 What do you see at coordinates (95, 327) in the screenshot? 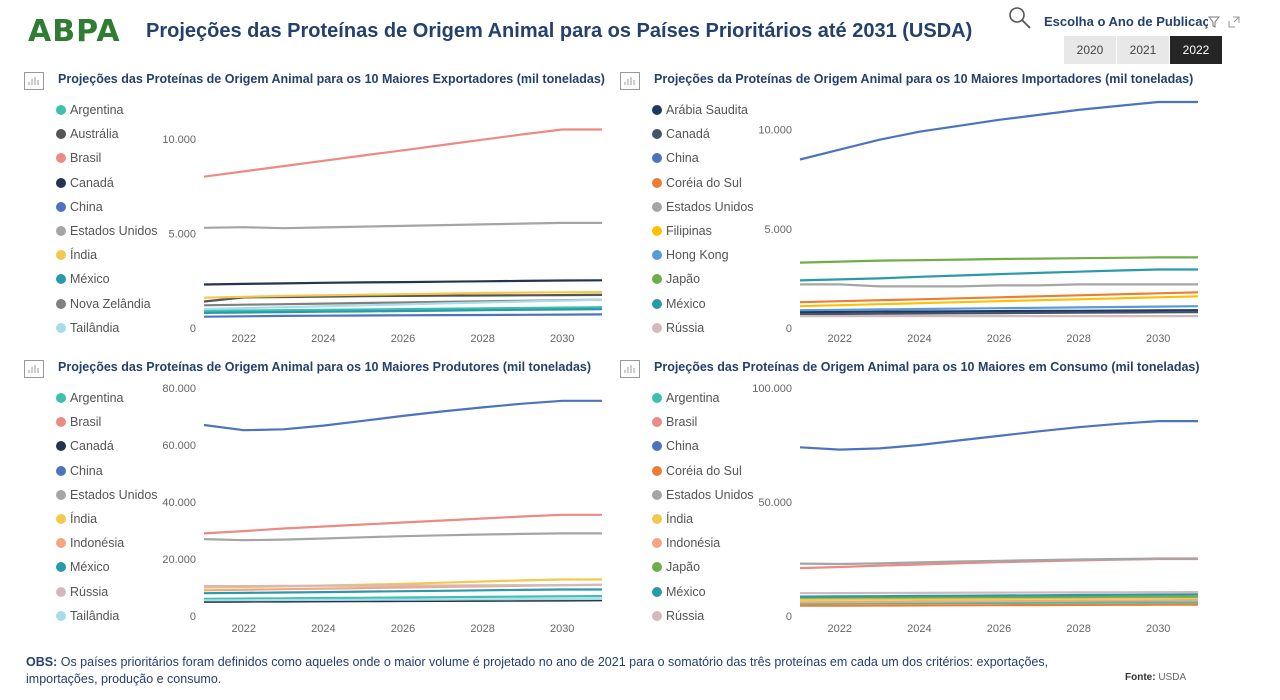
I see `legend-label: Tailândia` at bounding box center [95, 327].